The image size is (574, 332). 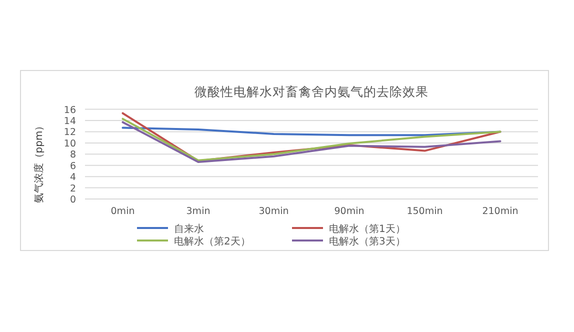 What do you see at coordinates (500, 211) in the screenshot?
I see `x-tick-label: 210min` at bounding box center [500, 211].